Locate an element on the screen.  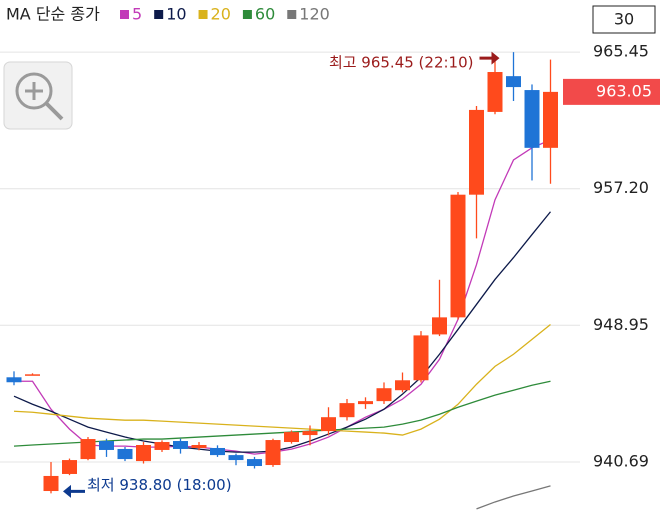
legend-label: 60 is located at coordinates (265, 14).